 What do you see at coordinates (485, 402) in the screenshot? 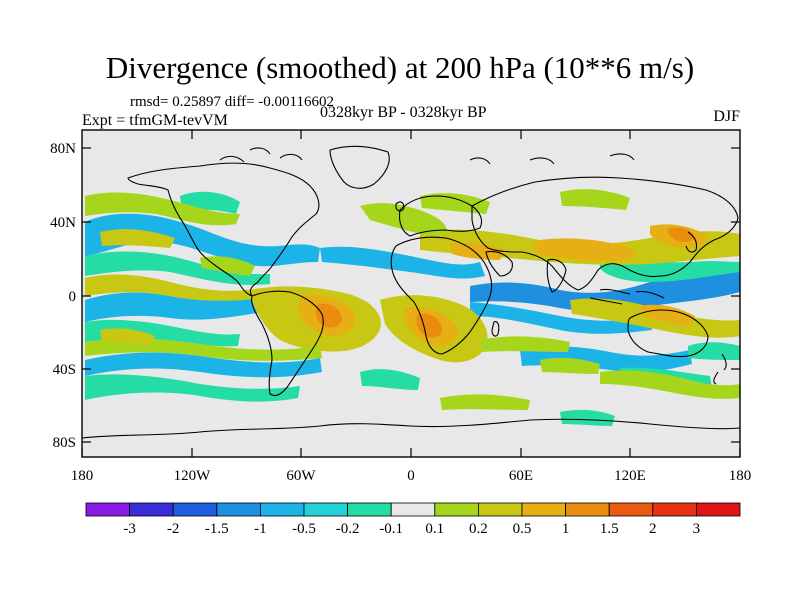
I see `pos-patch-high-south` at bounding box center [485, 402].